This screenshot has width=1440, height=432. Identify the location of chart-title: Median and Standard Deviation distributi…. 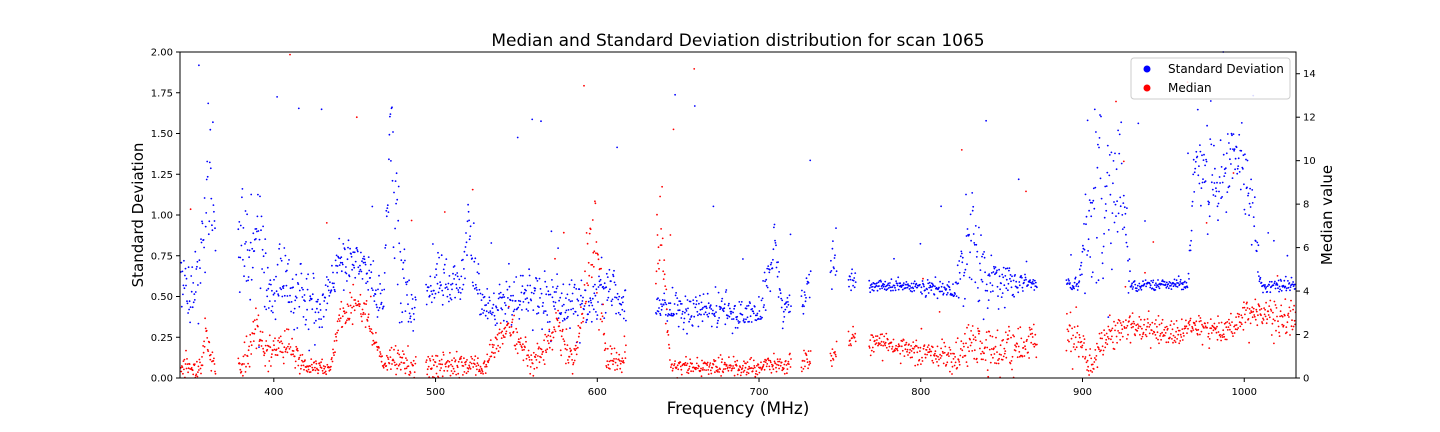
(737, 41).